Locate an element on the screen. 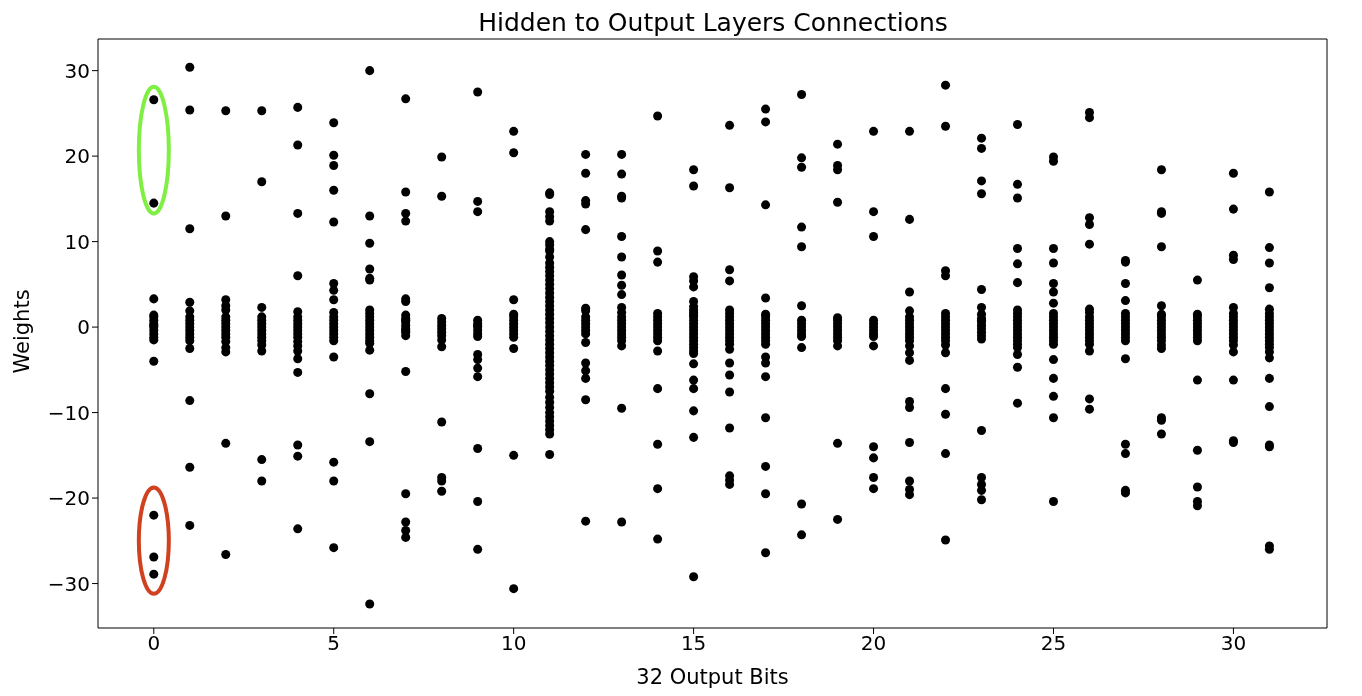 Image resolution: width=1362 pixels, height=696 pixels. x-tick-label: 15 is located at coordinates (693, 643).